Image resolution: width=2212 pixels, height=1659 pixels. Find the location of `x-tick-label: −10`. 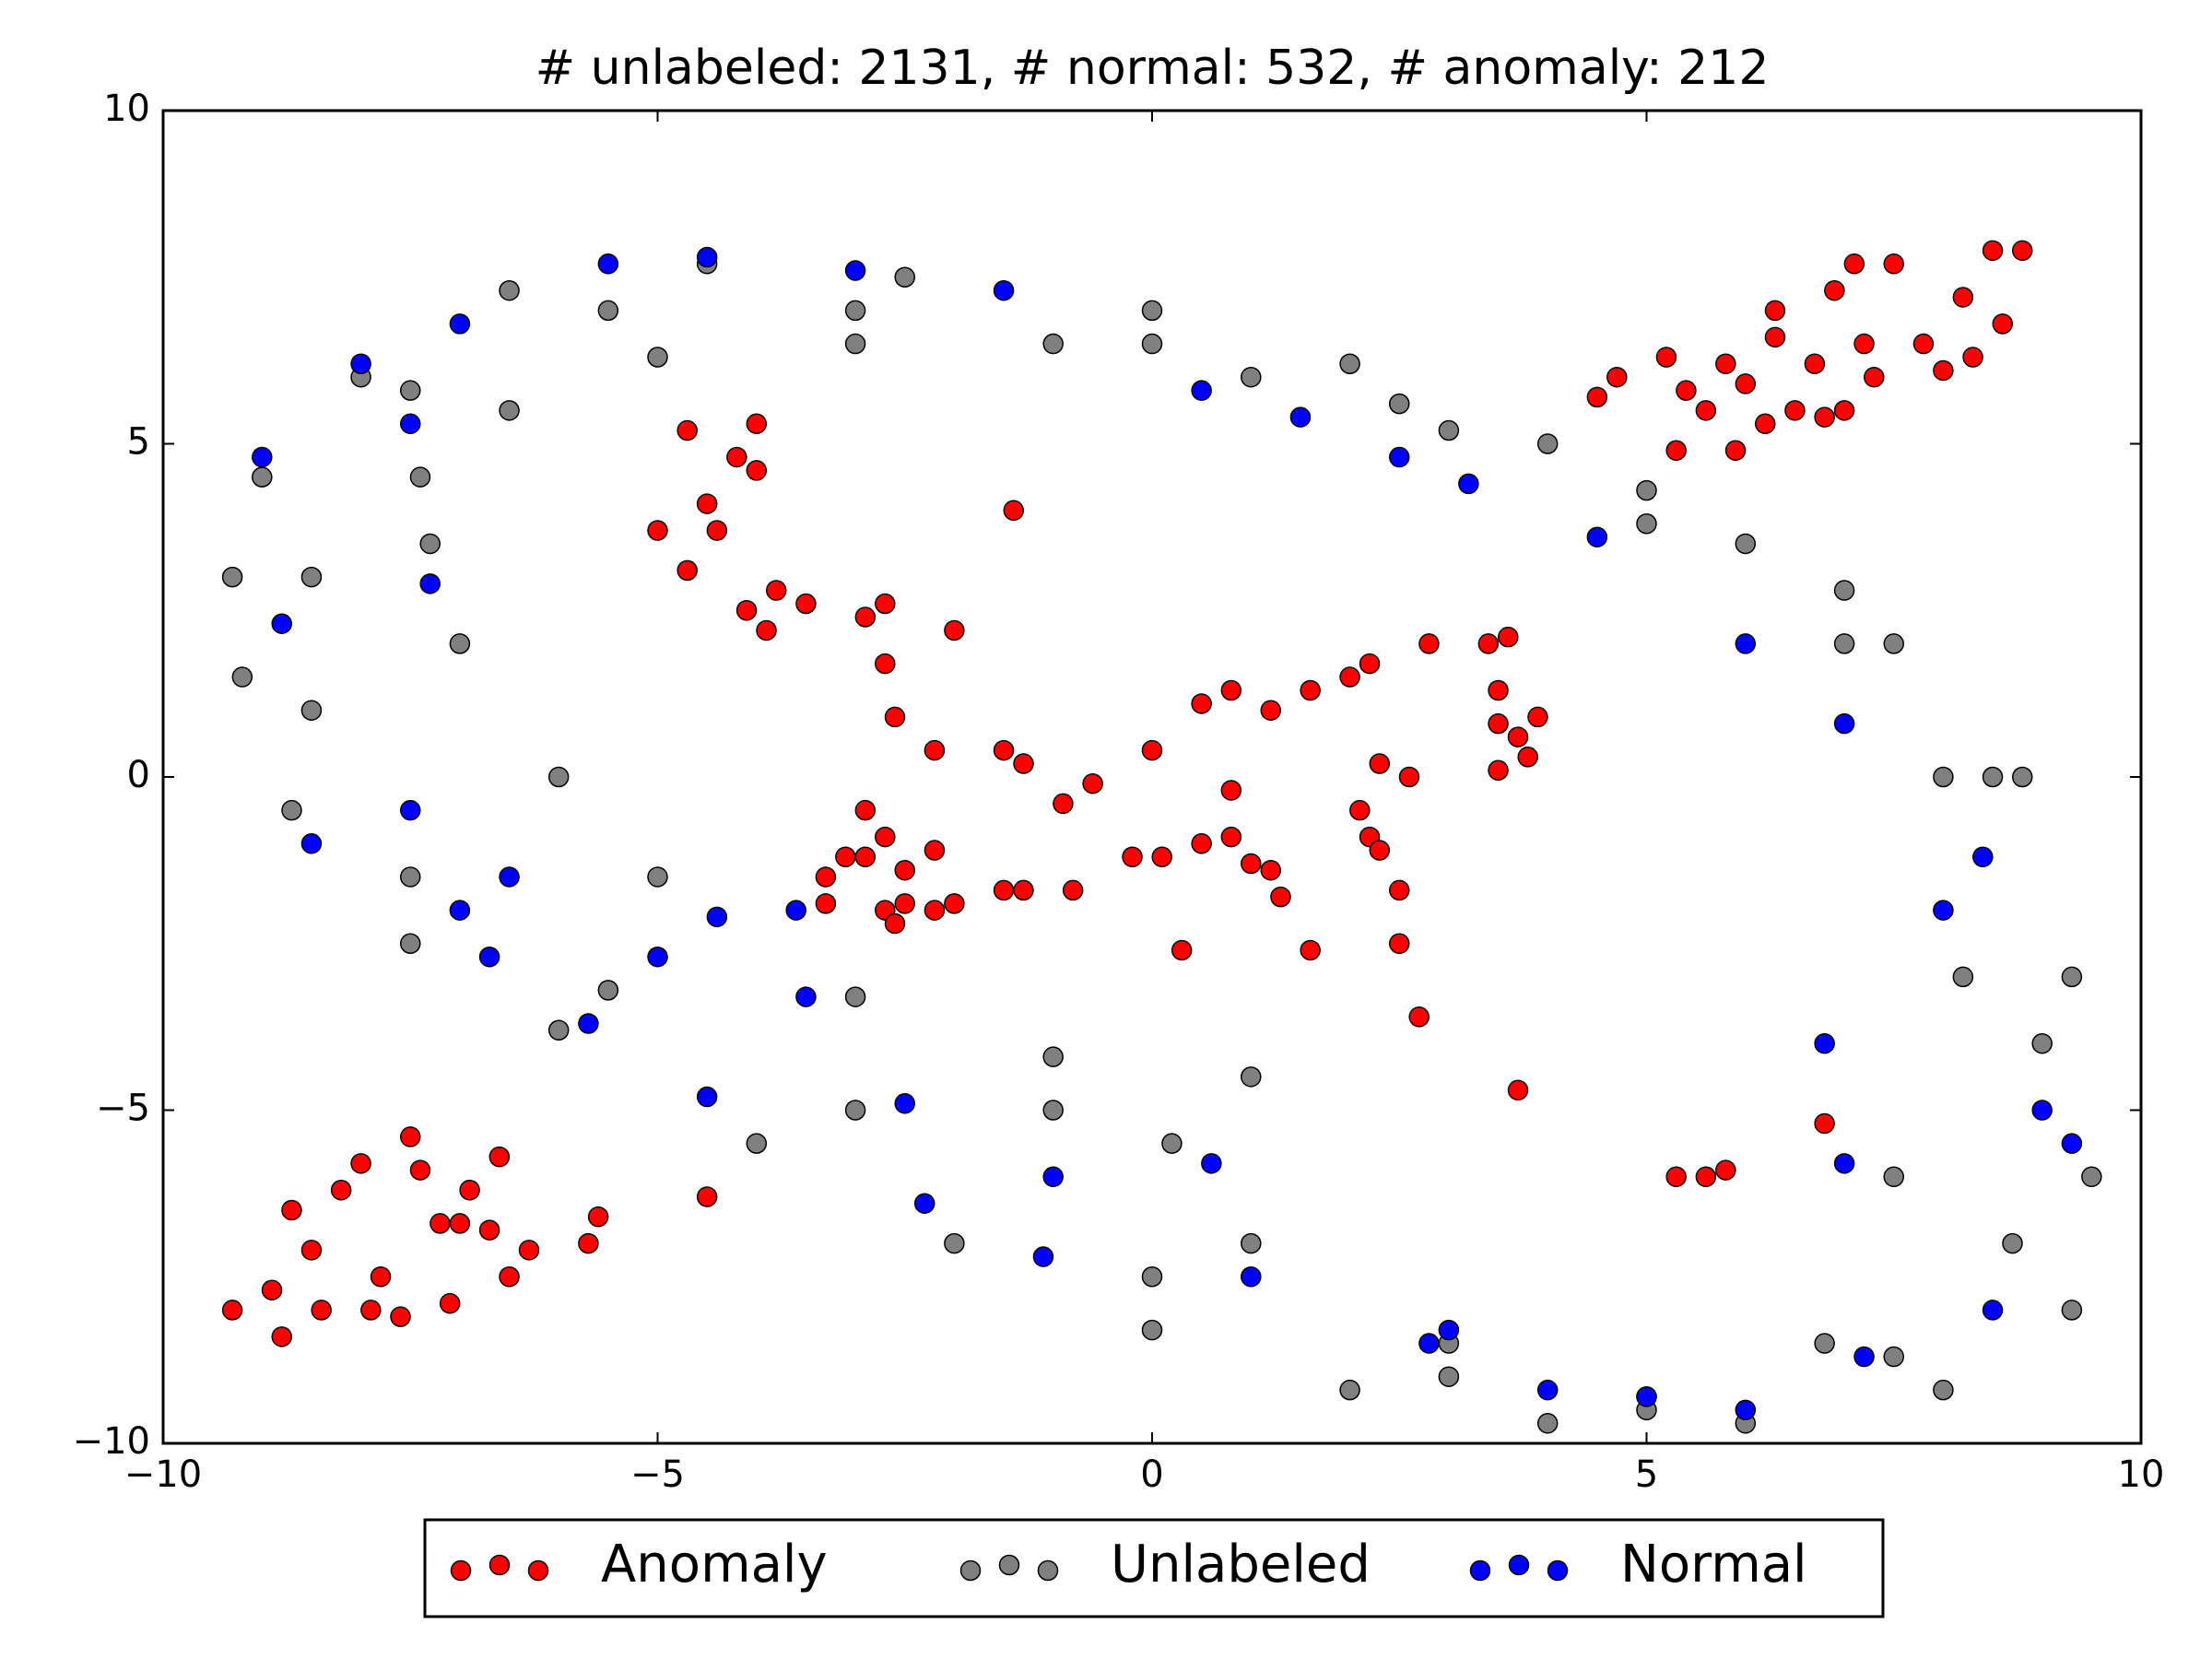

x-tick-label: −10 is located at coordinates (163, 1474).